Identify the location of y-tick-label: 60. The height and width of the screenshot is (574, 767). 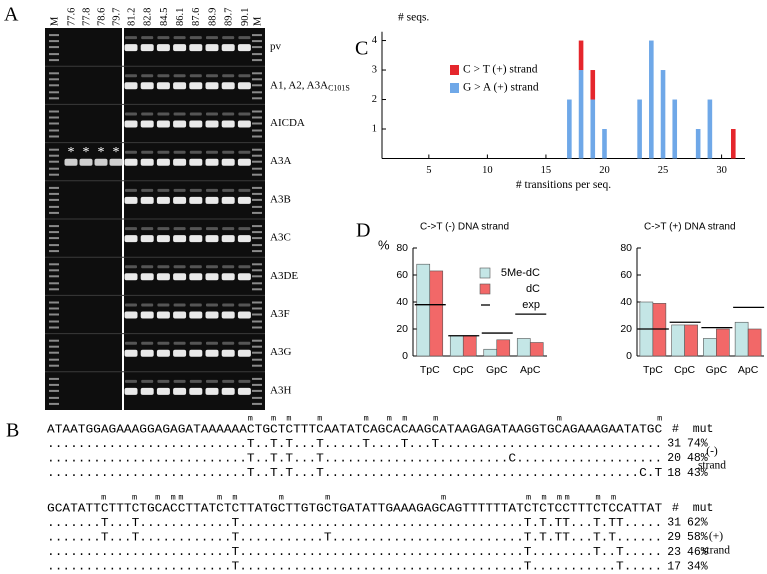
(626, 275).